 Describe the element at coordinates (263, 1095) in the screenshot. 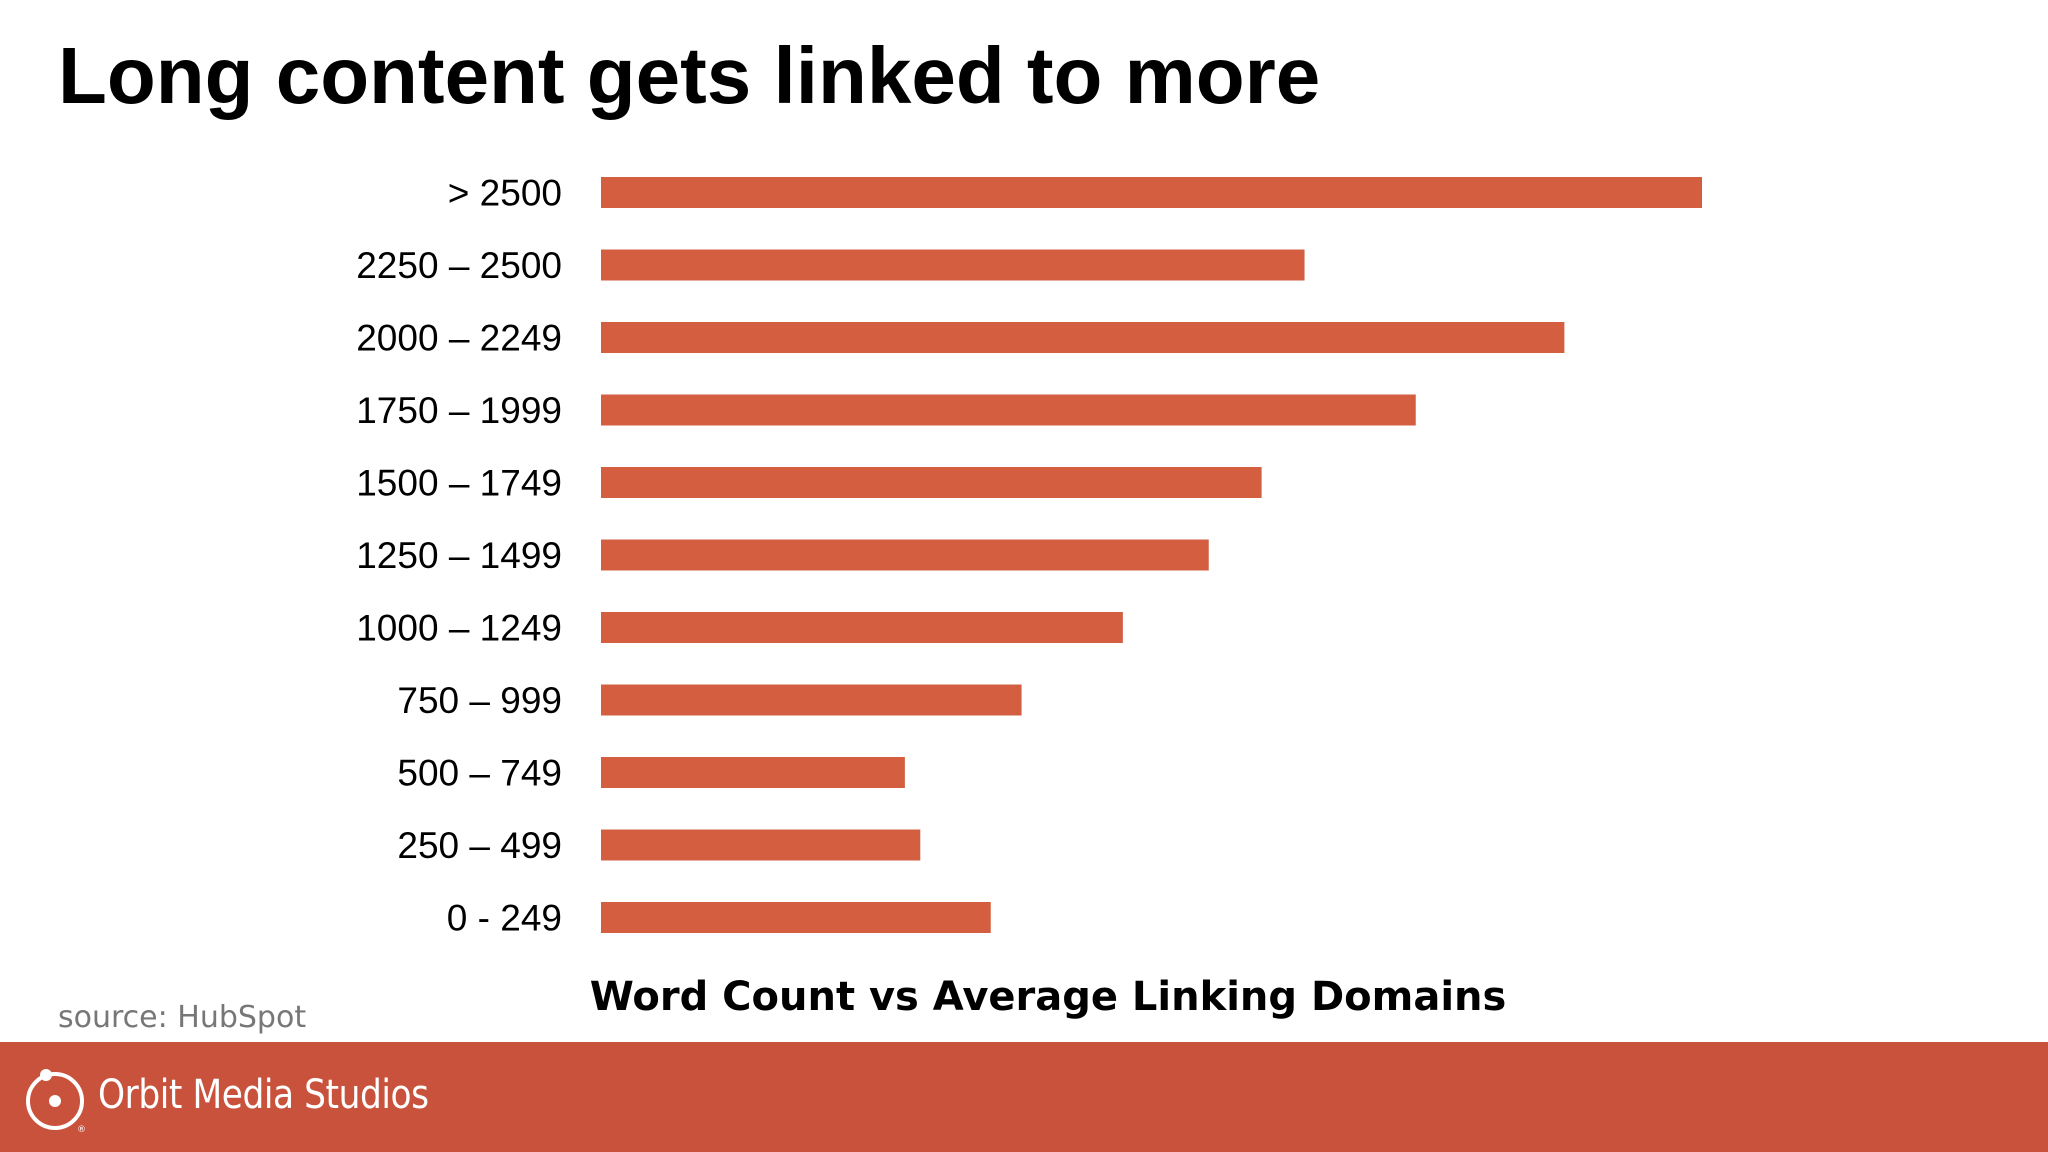

I see `brand-name: Orbit Media Studios` at that location.